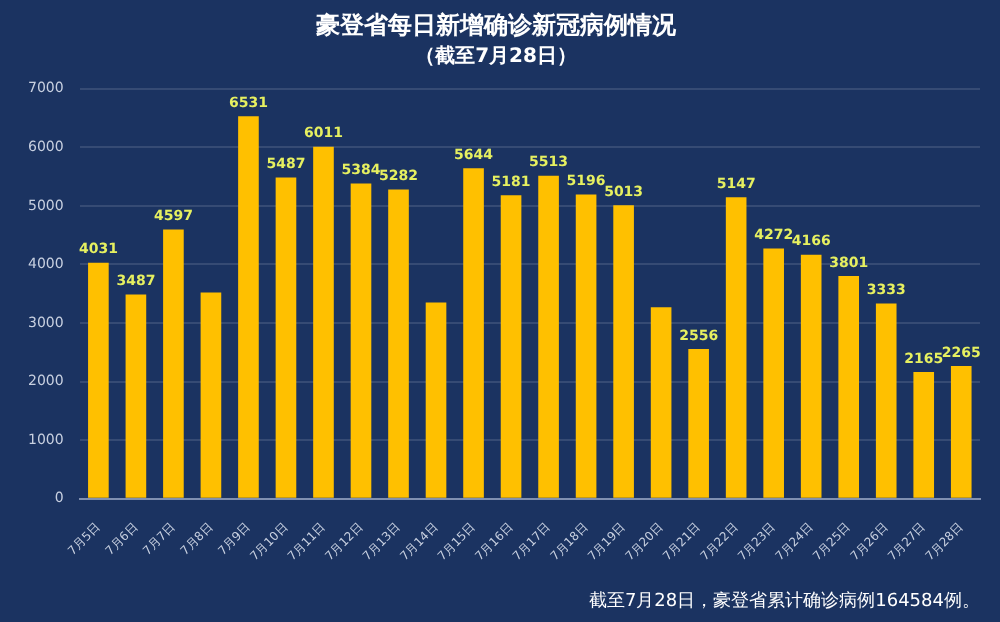  I want to click on text: 截至7月28日，豪登省累计确诊病例164584例。, so click(784, 600).